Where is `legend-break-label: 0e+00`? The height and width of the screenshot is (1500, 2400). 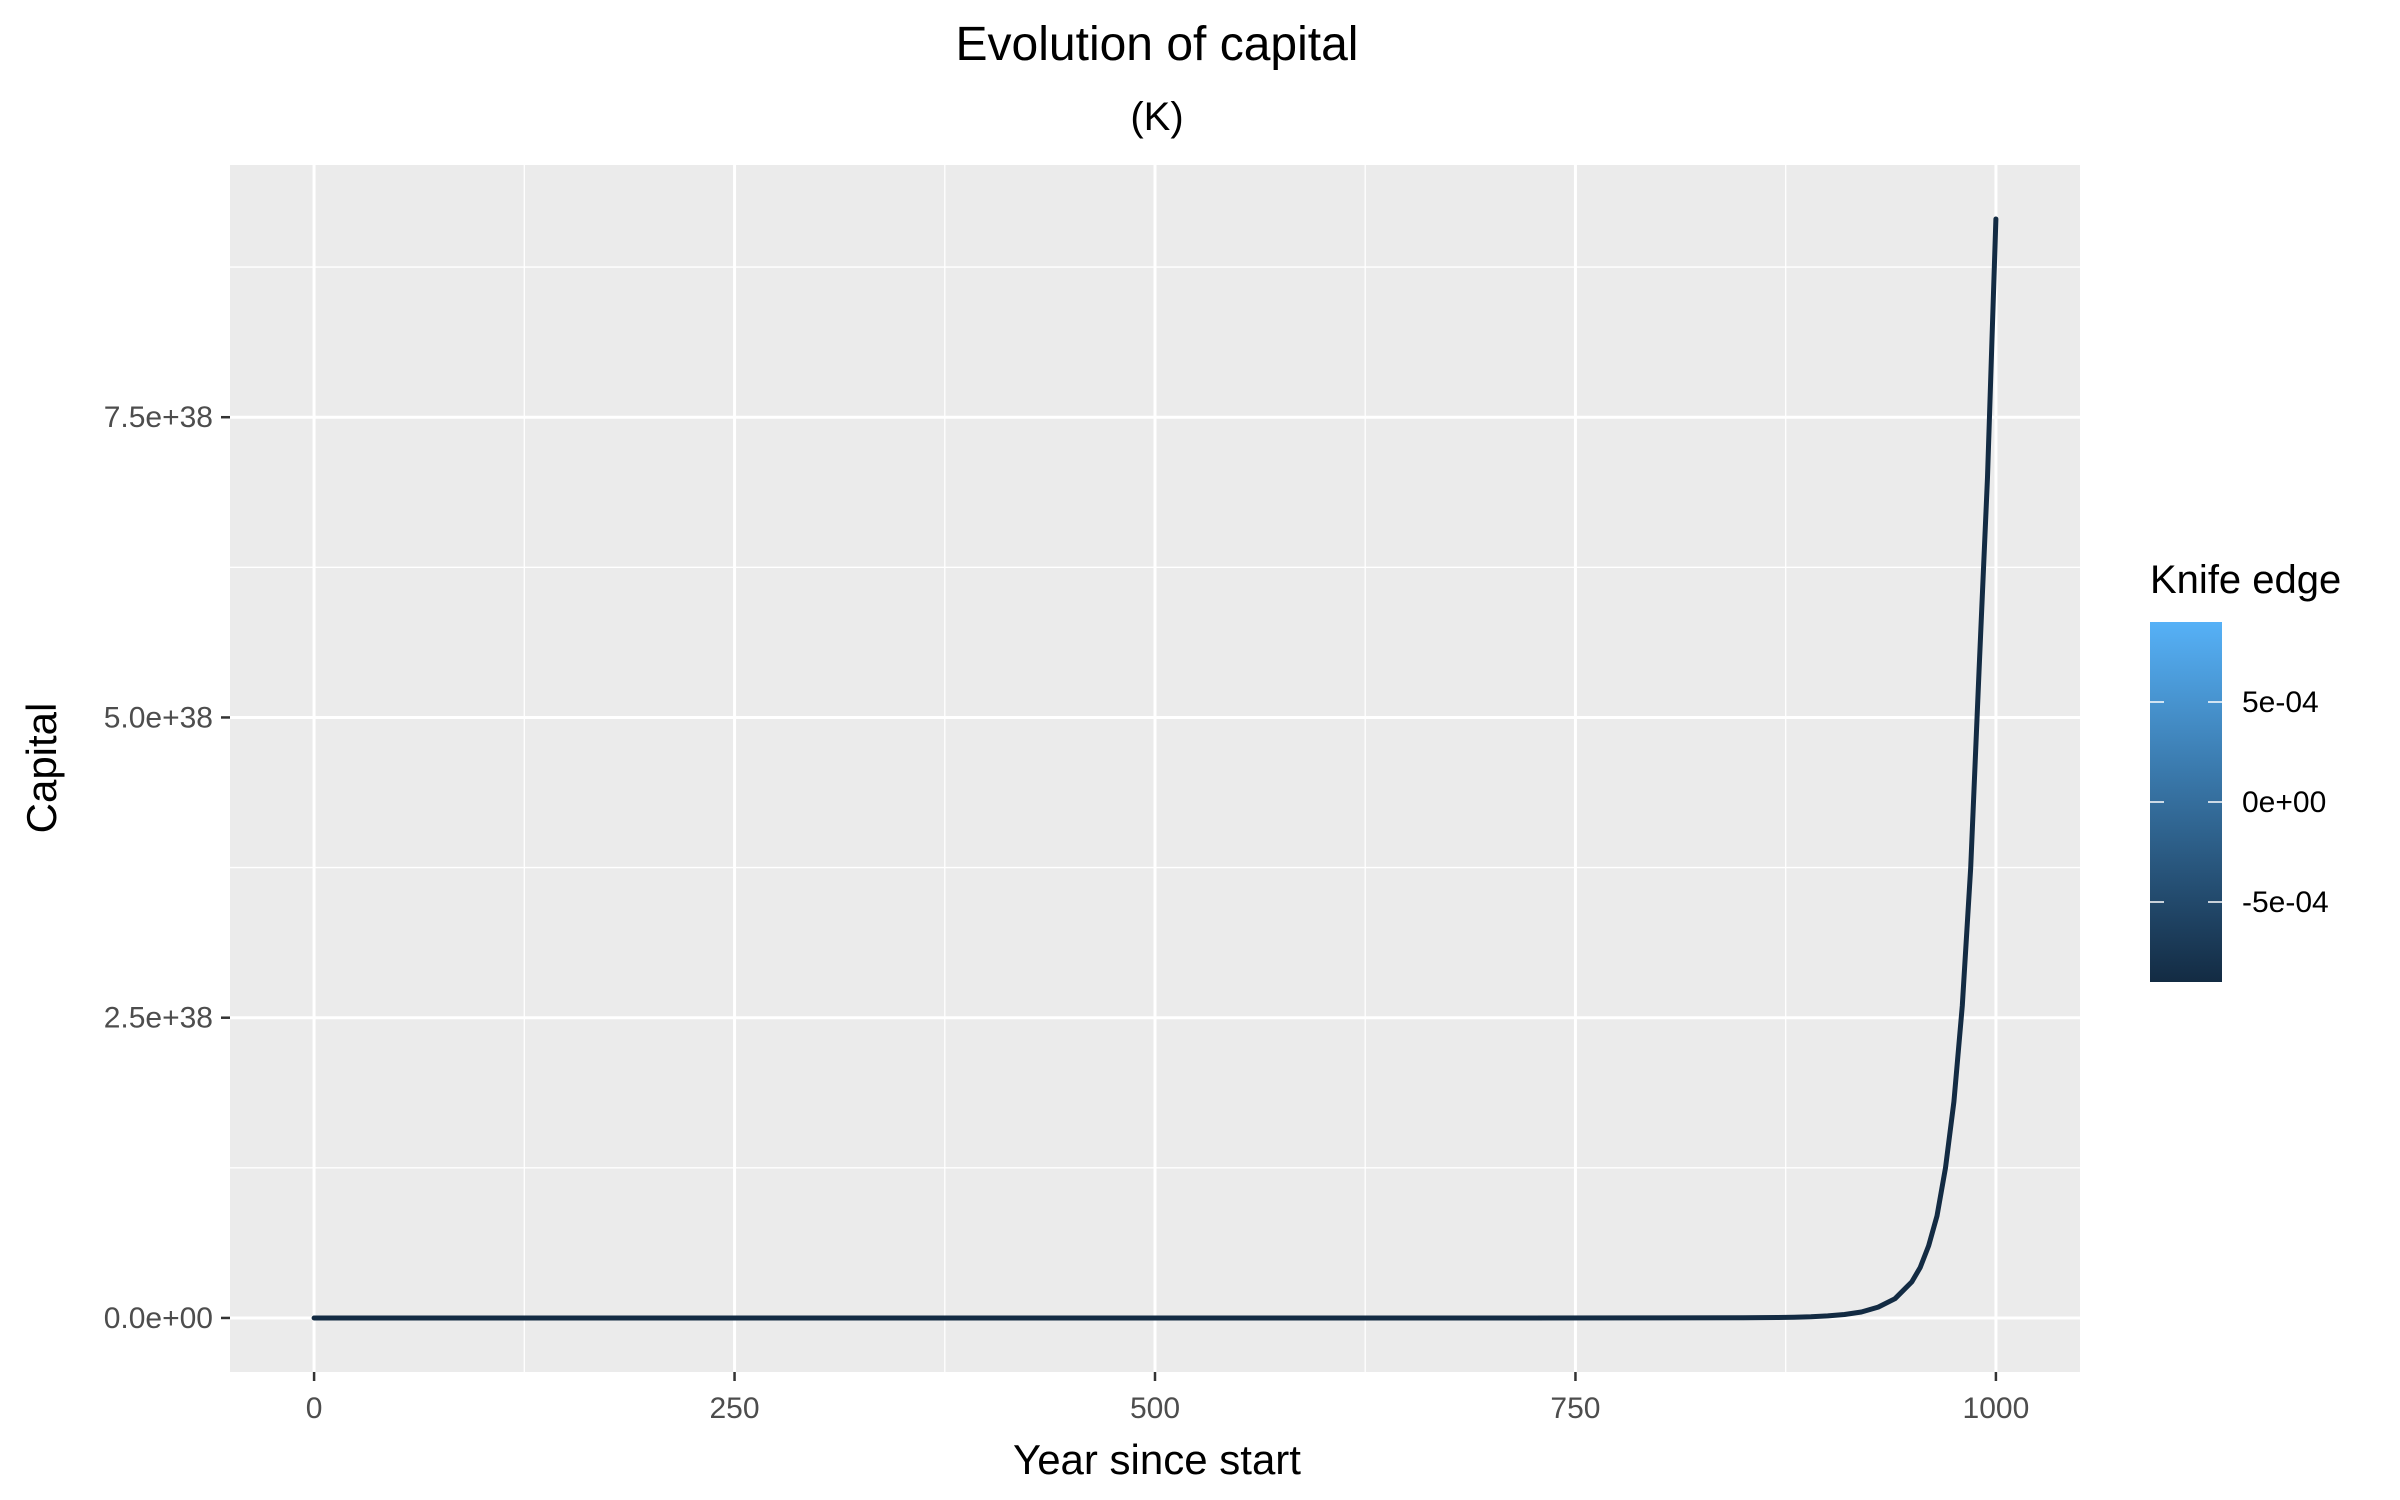 legend-break-label: 0e+00 is located at coordinates (2284, 802).